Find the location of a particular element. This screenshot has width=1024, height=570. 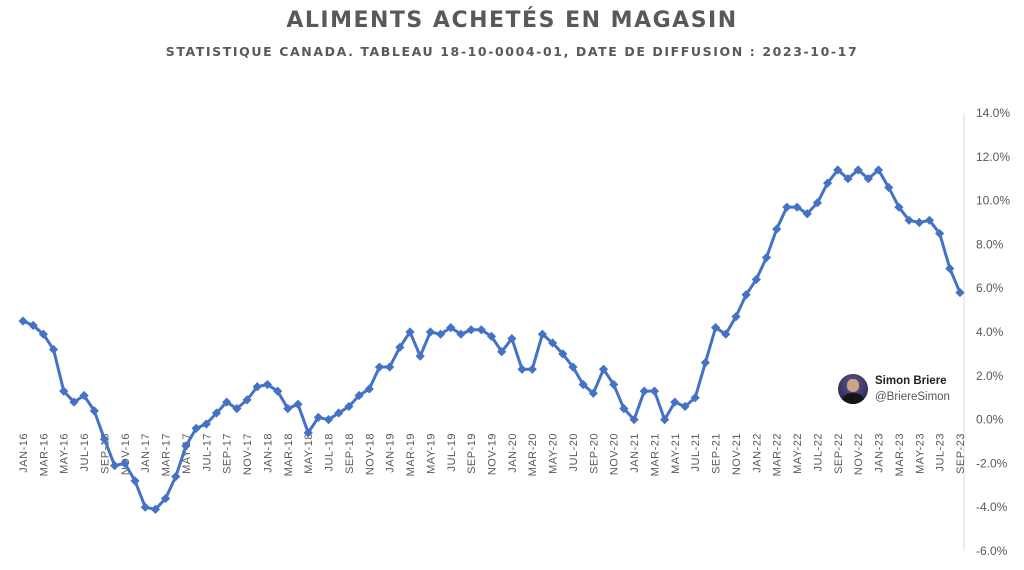

x-tick-label: JUL-18 is located at coordinates (330, 452).